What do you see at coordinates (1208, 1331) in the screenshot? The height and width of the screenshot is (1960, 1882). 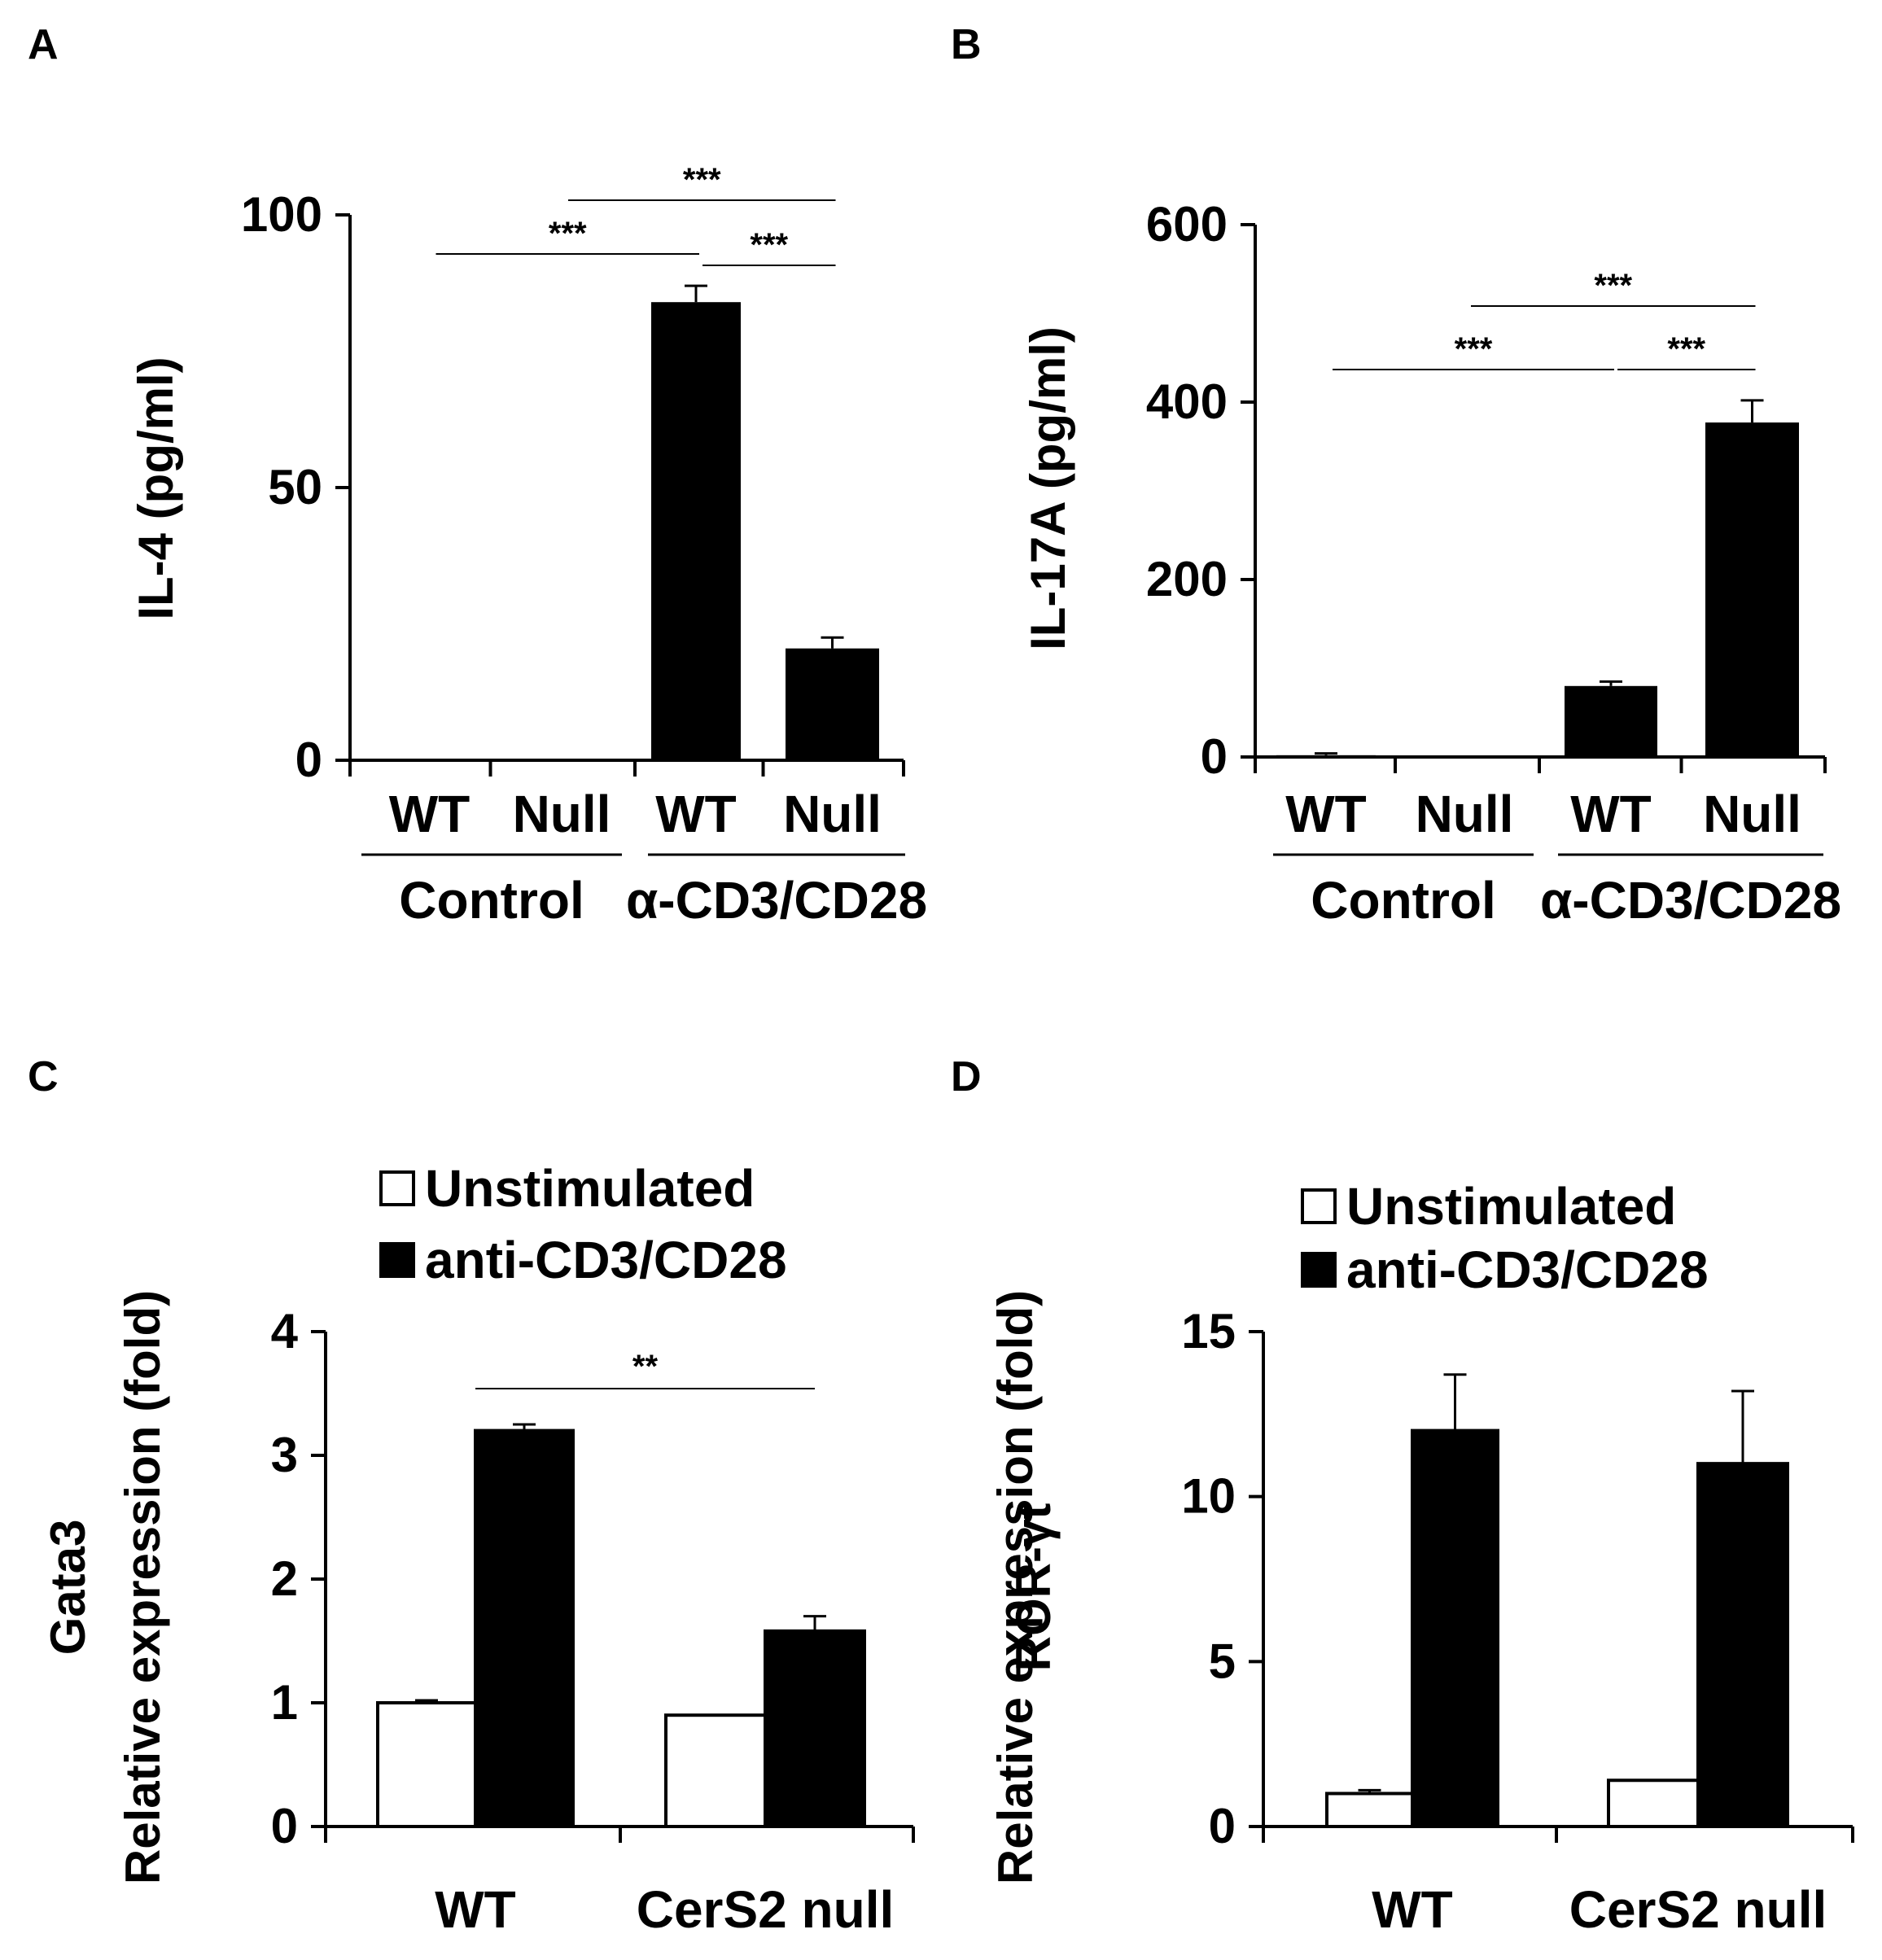 I see `y-tick-label: 15` at bounding box center [1208, 1331].